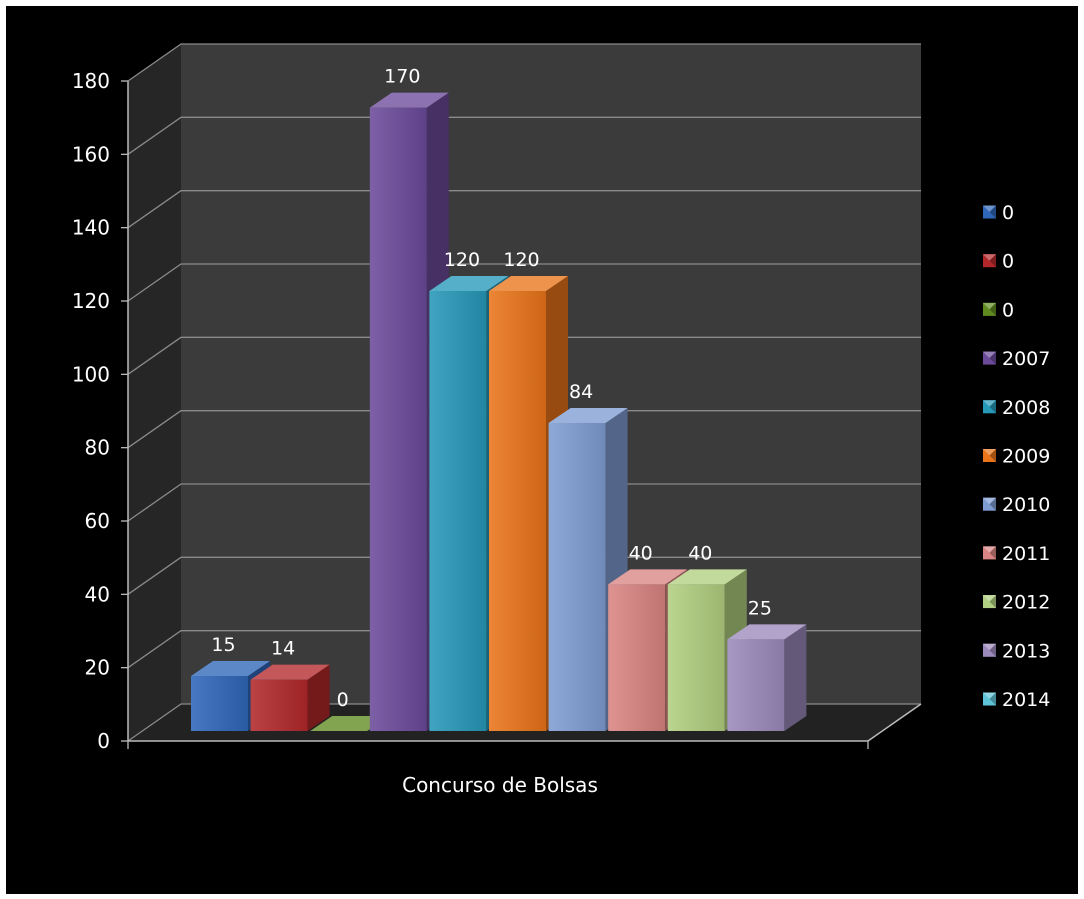 This screenshot has width=1084, height=899. Describe the element at coordinates (97, 521) in the screenshot. I see `y-tick-label: 60` at that location.